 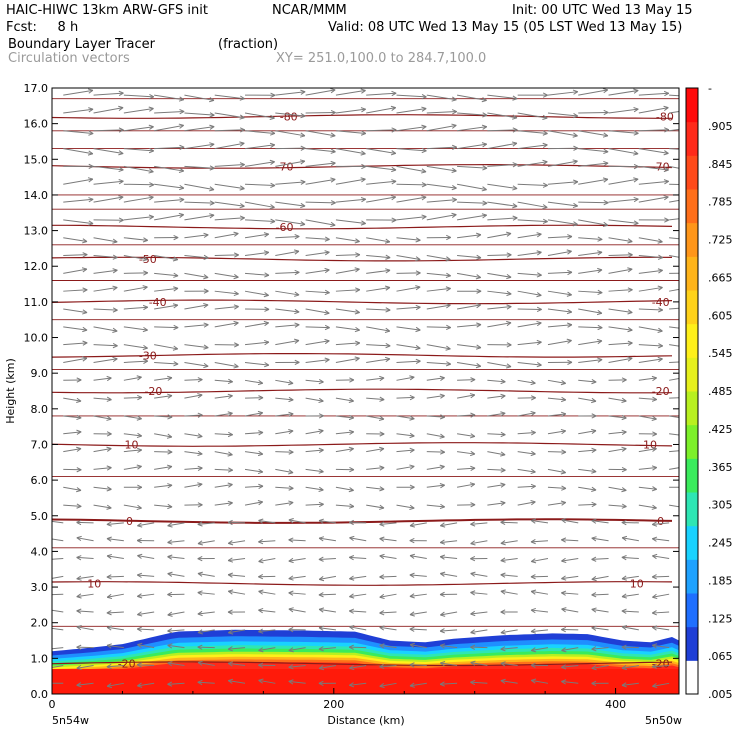 I want to click on contour-label: -50, so click(x=148, y=259).